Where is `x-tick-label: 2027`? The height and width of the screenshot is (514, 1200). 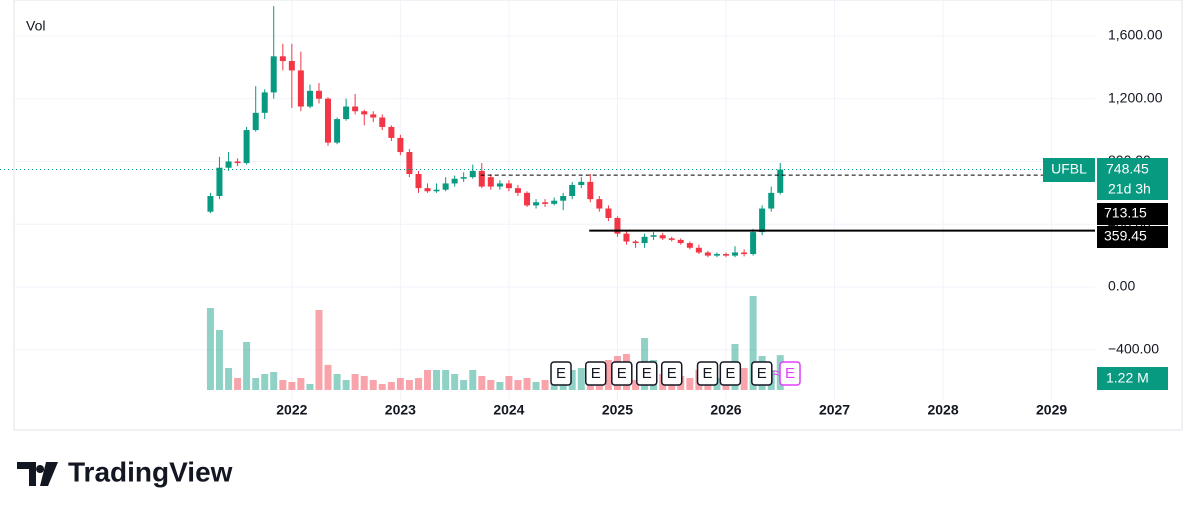
x-tick-label: 2027 is located at coordinates (834, 410).